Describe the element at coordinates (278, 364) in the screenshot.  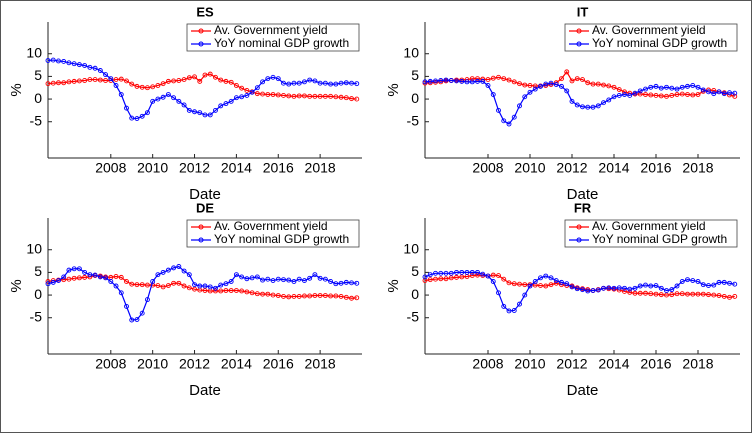
I see `x-tick-label: 2016` at that location.